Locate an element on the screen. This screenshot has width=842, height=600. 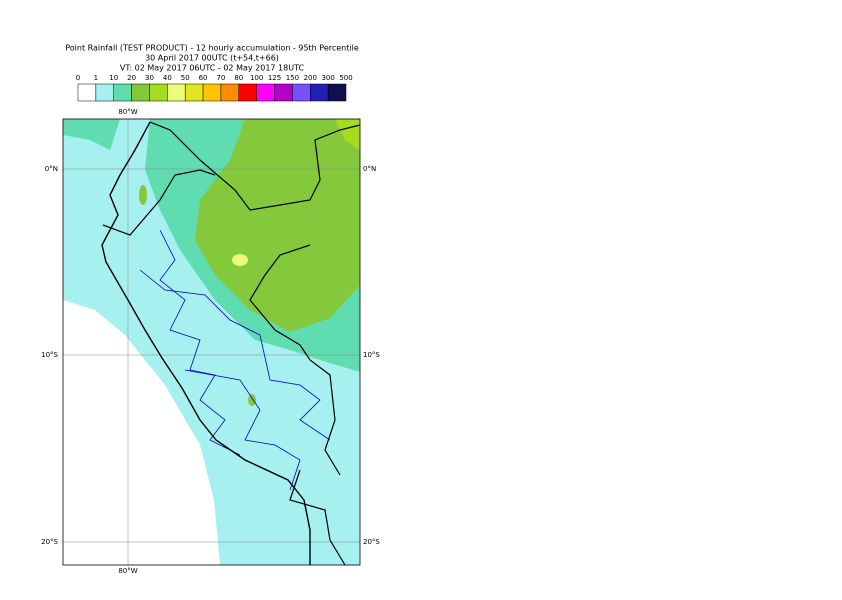
colorbar-label: 500 is located at coordinates (345, 78).